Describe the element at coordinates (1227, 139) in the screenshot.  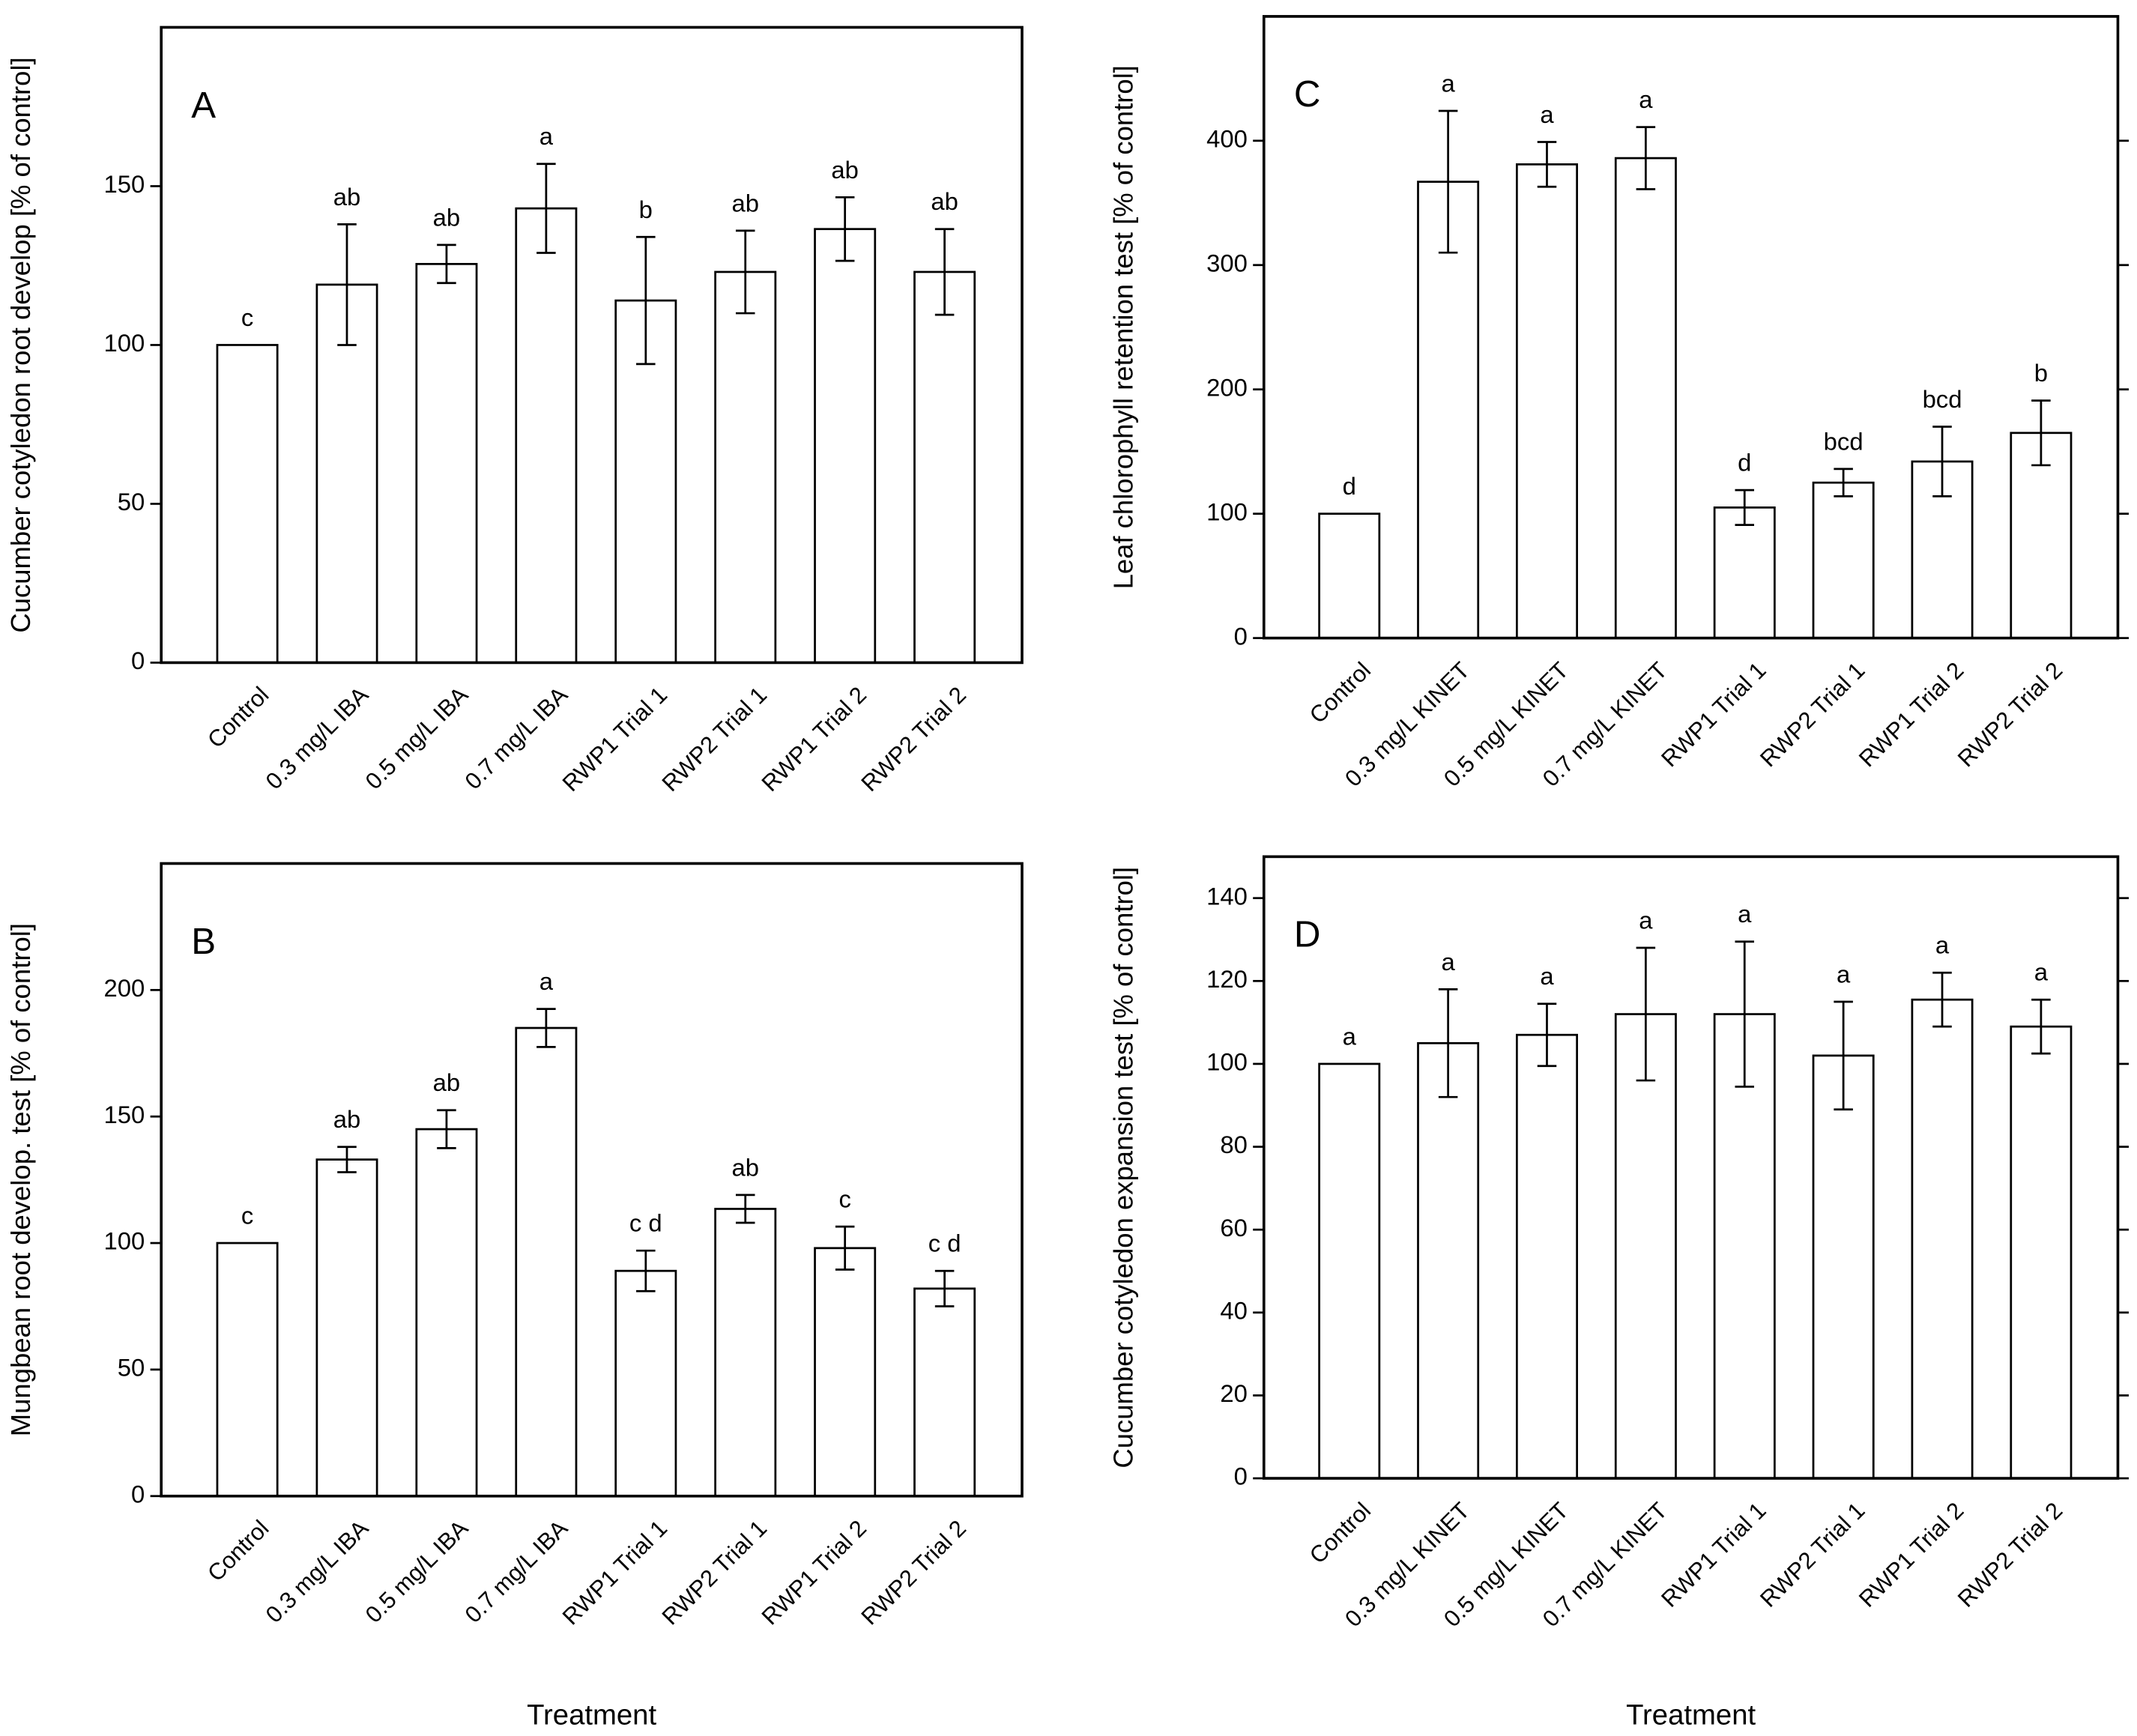
I see `y-tick-label: 400` at that location.